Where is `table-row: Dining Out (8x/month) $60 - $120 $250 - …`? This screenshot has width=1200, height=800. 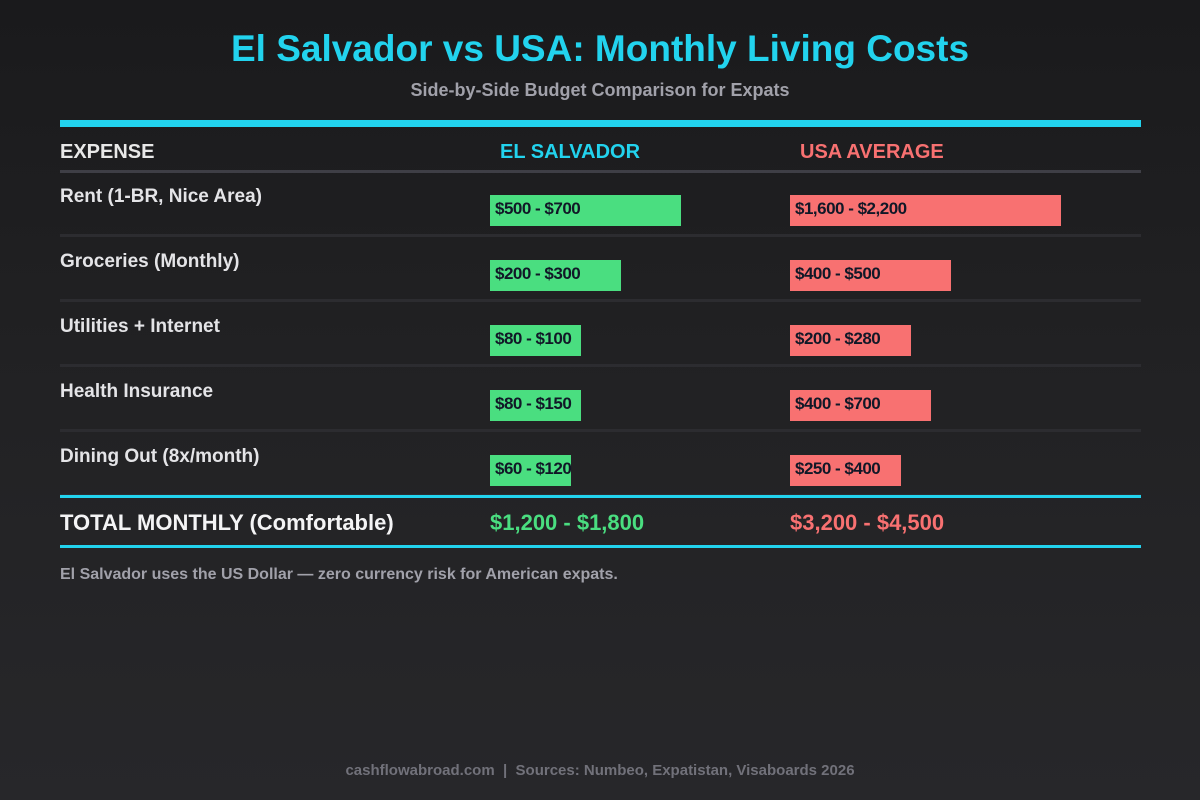 table-row: Dining Out (8x/month) $60 - $120 $250 - … is located at coordinates (600, 464).